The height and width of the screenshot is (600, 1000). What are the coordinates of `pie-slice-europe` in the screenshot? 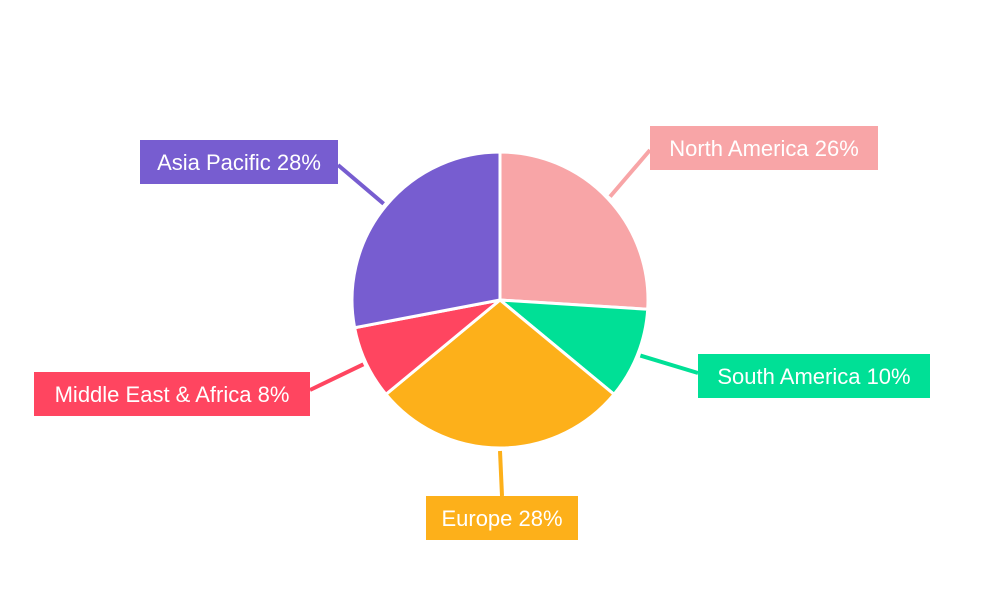 It's located at (500, 374).